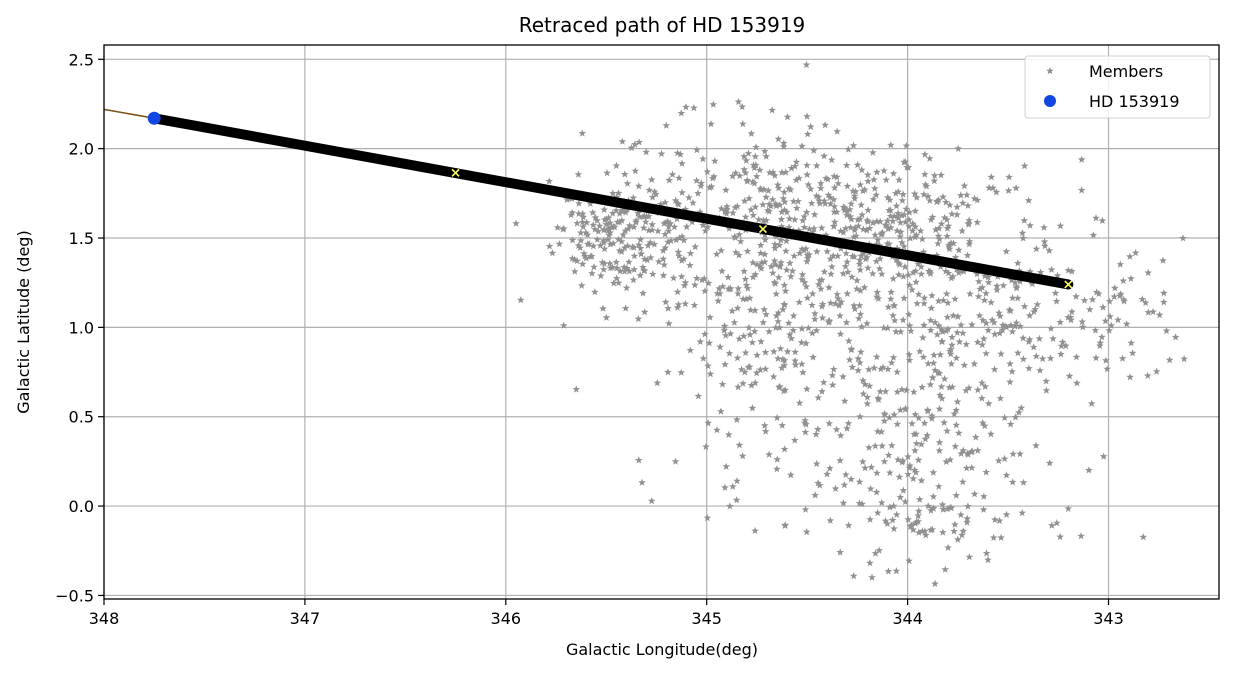  Describe the element at coordinates (81, 417) in the screenshot. I see `y-tick-label: 0.5` at that location.